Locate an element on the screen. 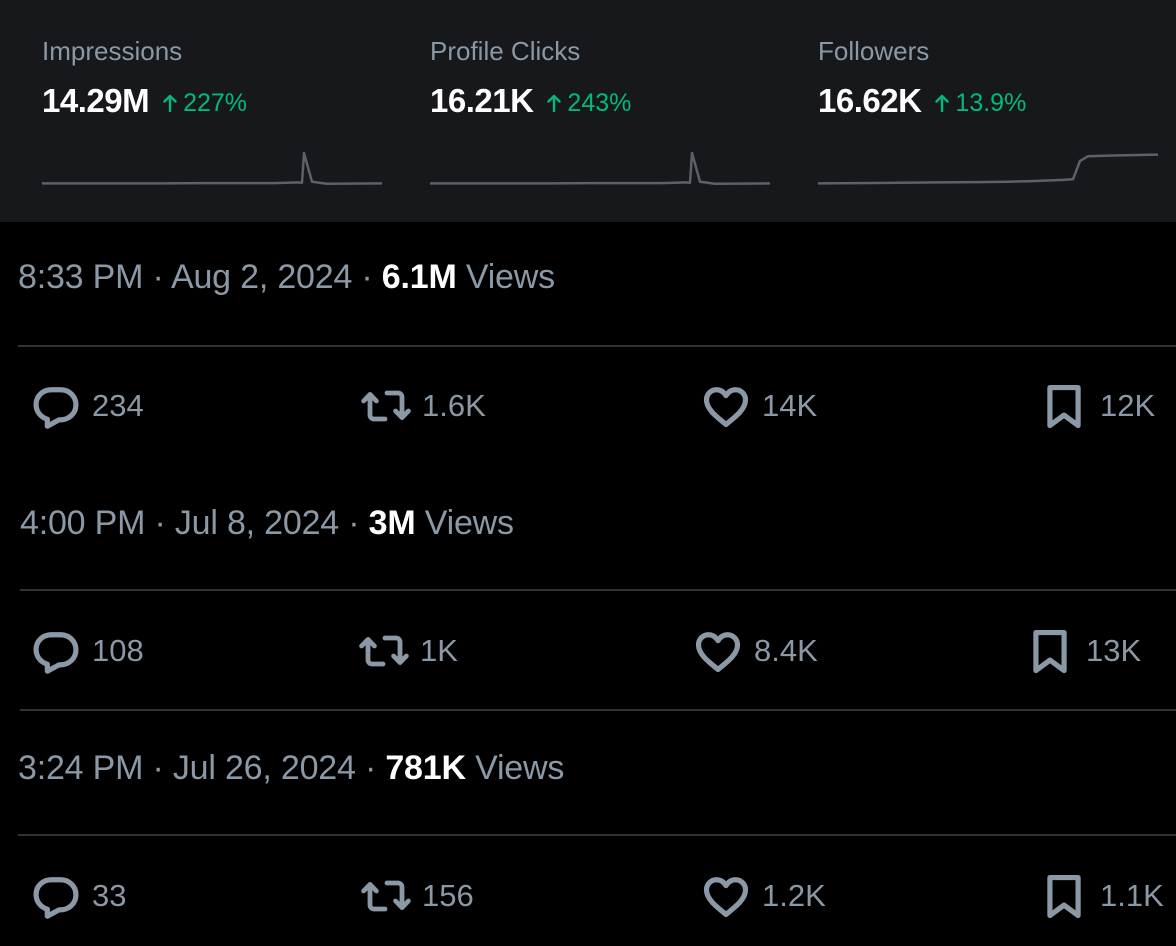 The width and height of the screenshot is (1176, 946). reply-count: 234 is located at coordinates (118, 405).